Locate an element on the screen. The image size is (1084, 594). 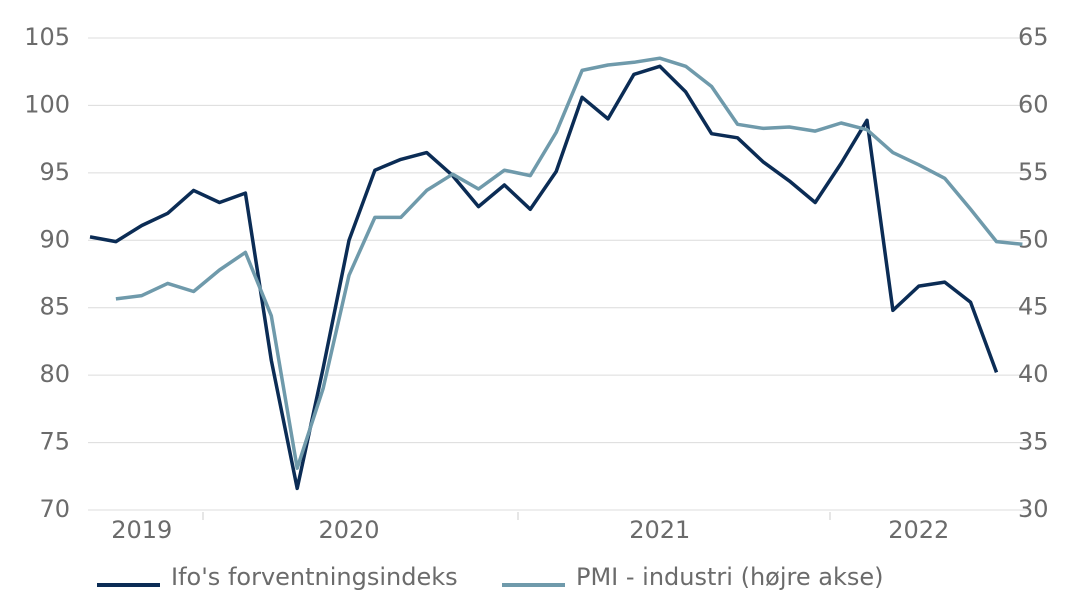
y2-tick-label: 40 is located at coordinates (1033, 374).